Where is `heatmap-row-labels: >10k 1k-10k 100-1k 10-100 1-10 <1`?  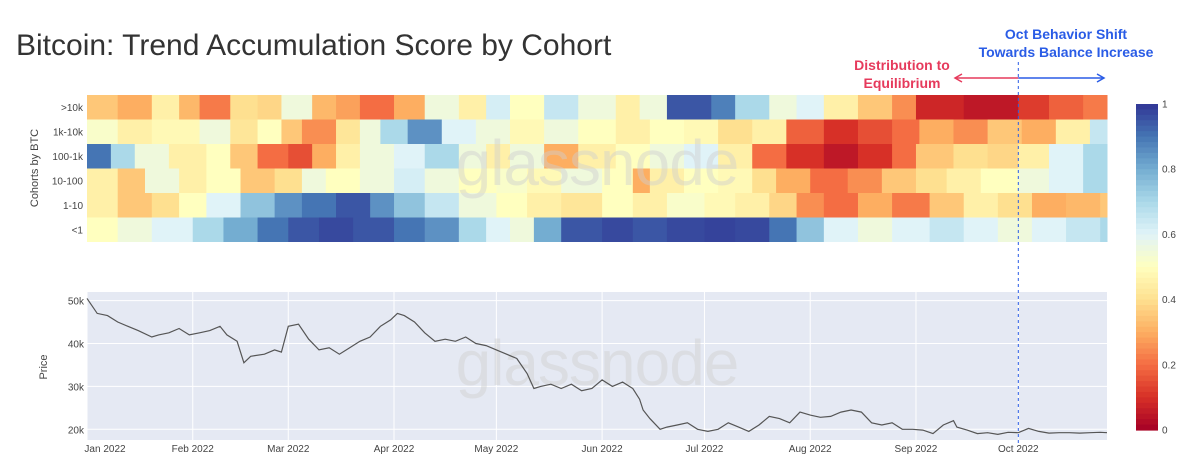 heatmap-row-labels: >10k 1k-10k 100-1k 10-100 1-10 <1 is located at coordinates (68, 170).